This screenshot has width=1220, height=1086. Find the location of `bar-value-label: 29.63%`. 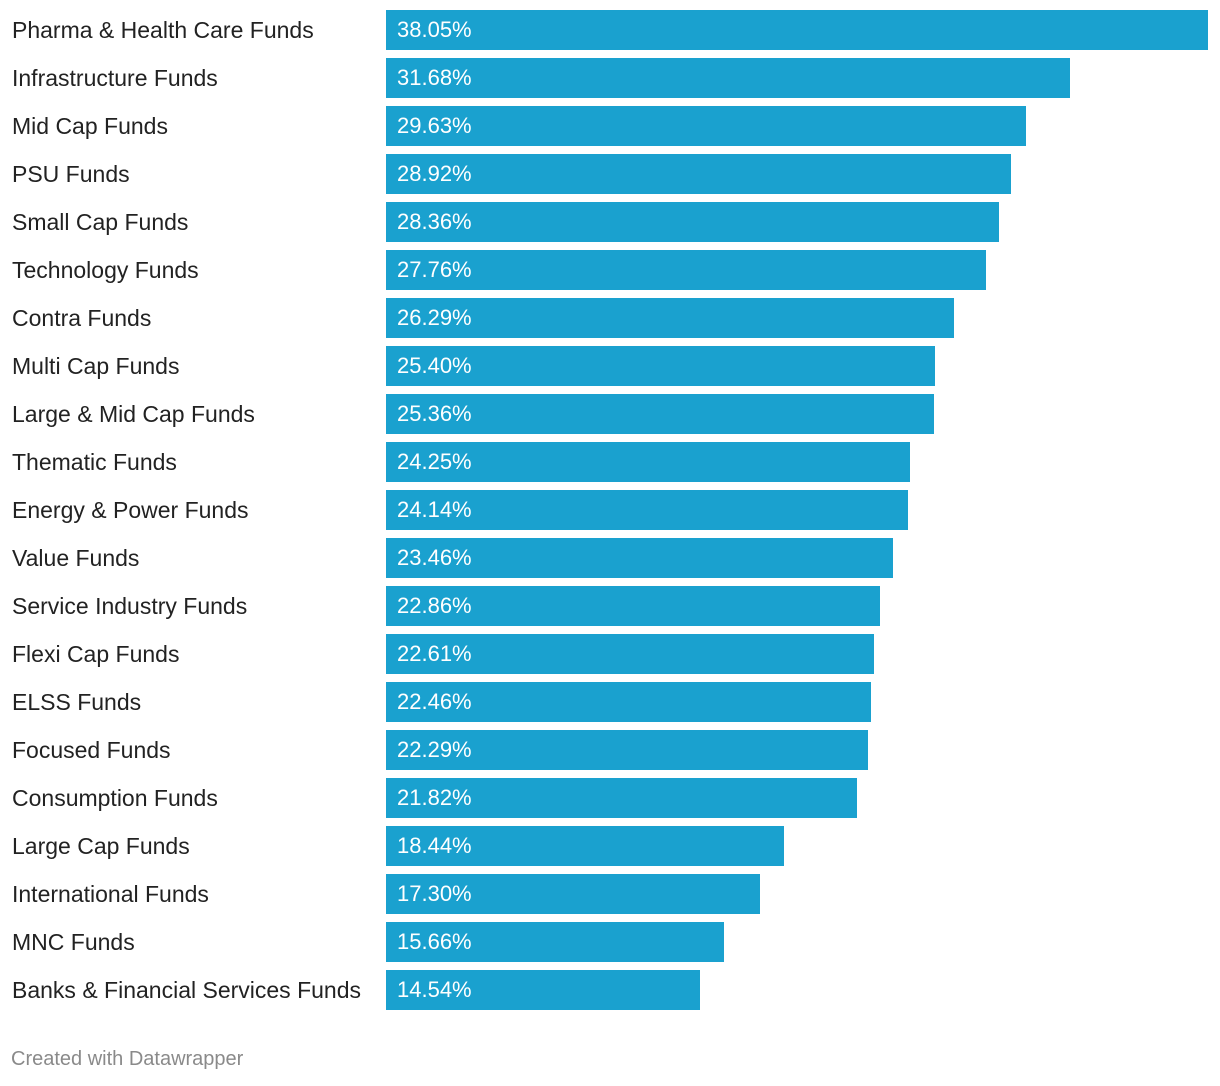

bar-value-label: 29.63% is located at coordinates (434, 125).